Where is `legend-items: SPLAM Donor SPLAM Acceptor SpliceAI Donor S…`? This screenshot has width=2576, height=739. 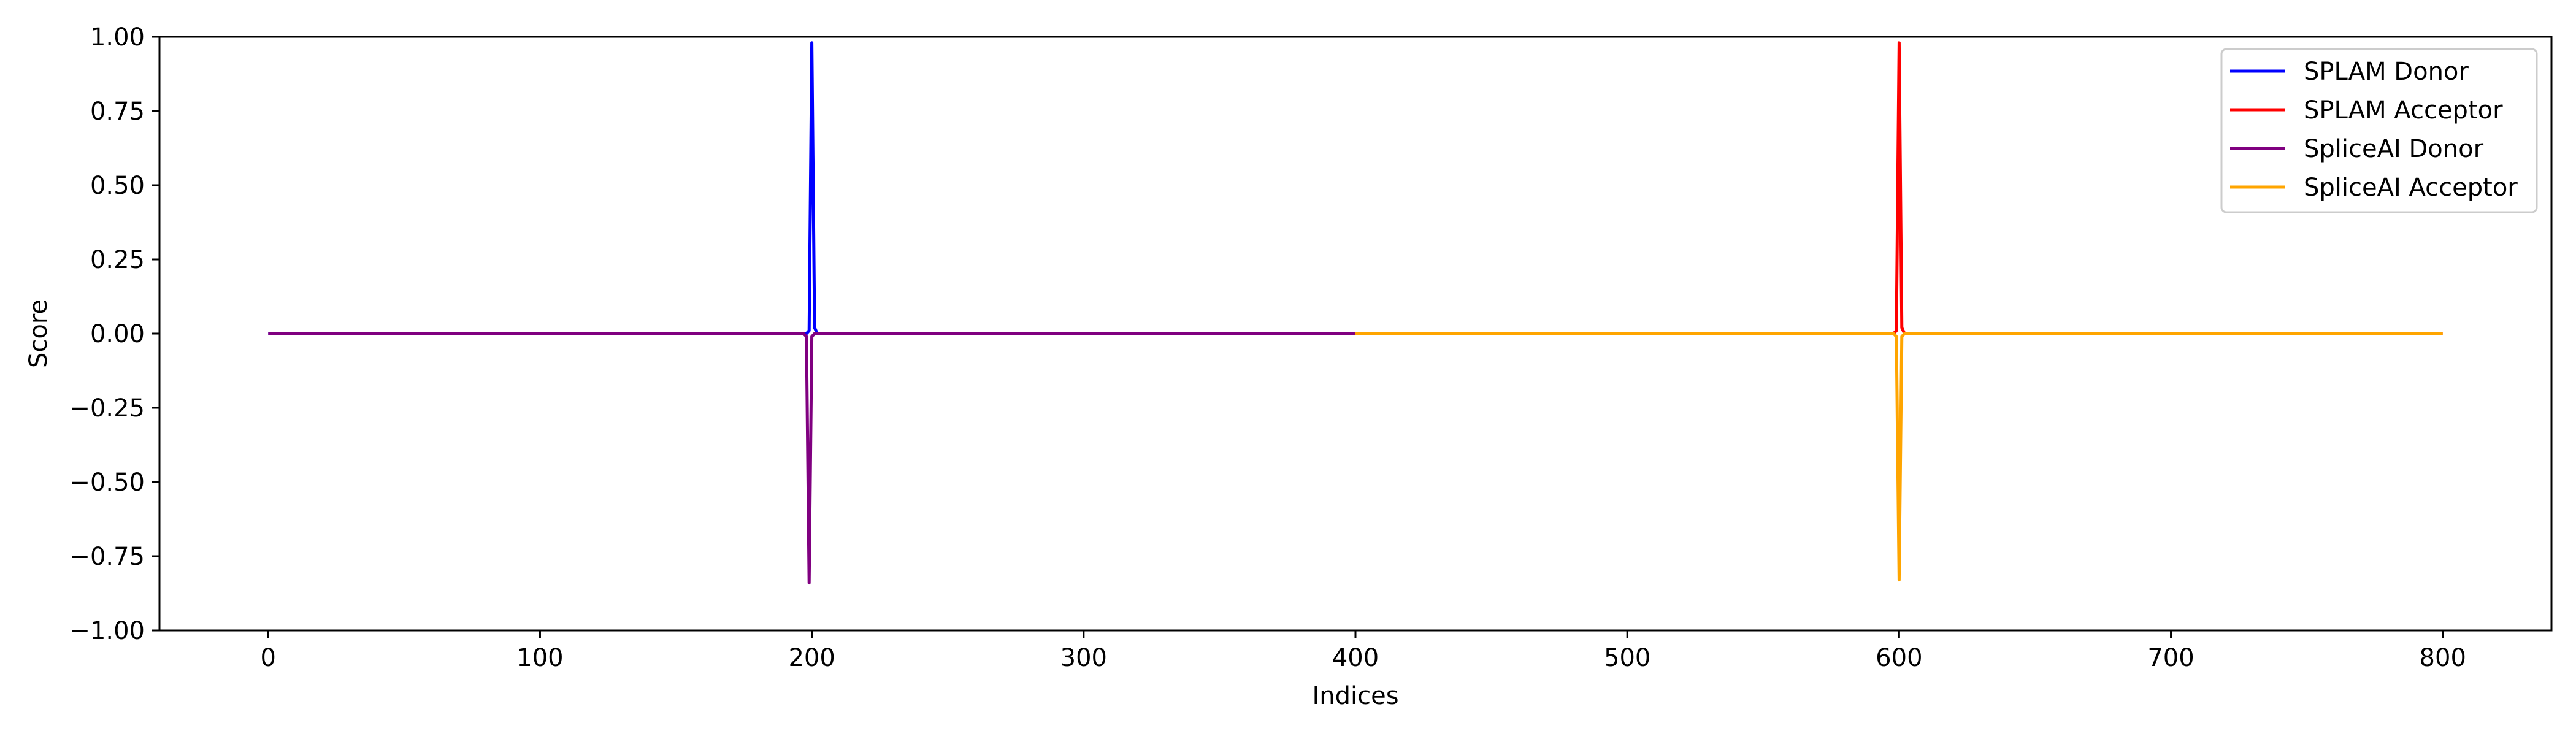
legend-items: SPLAM Donor SPLAM Acceptor SpliceAI Donor S… is located at coordinates (2374, 130).